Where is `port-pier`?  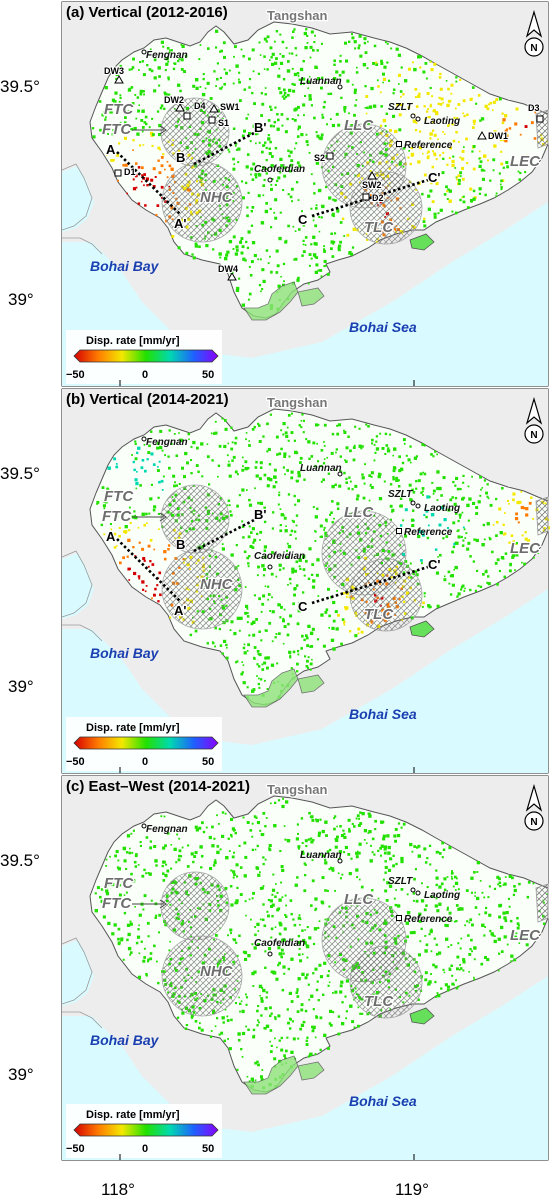
port-pier is located at coordinates (271, 688).